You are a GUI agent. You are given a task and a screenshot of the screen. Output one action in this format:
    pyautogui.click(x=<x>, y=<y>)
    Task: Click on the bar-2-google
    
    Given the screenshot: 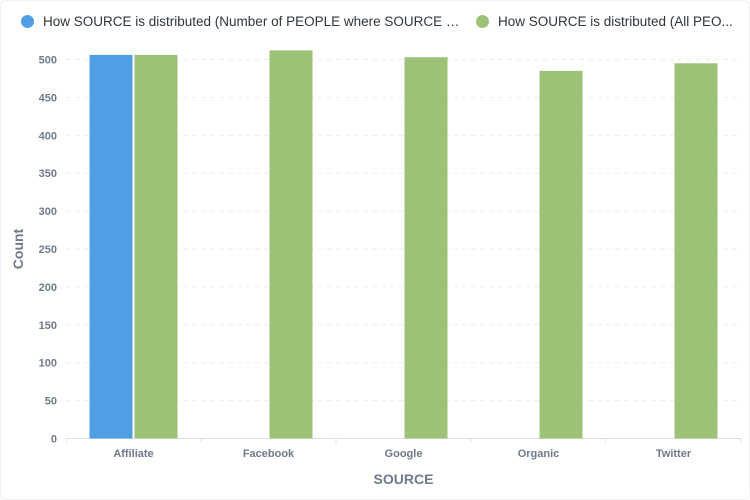 What is the action you would take?
    pyautogui.click(x=426, y=248)
    